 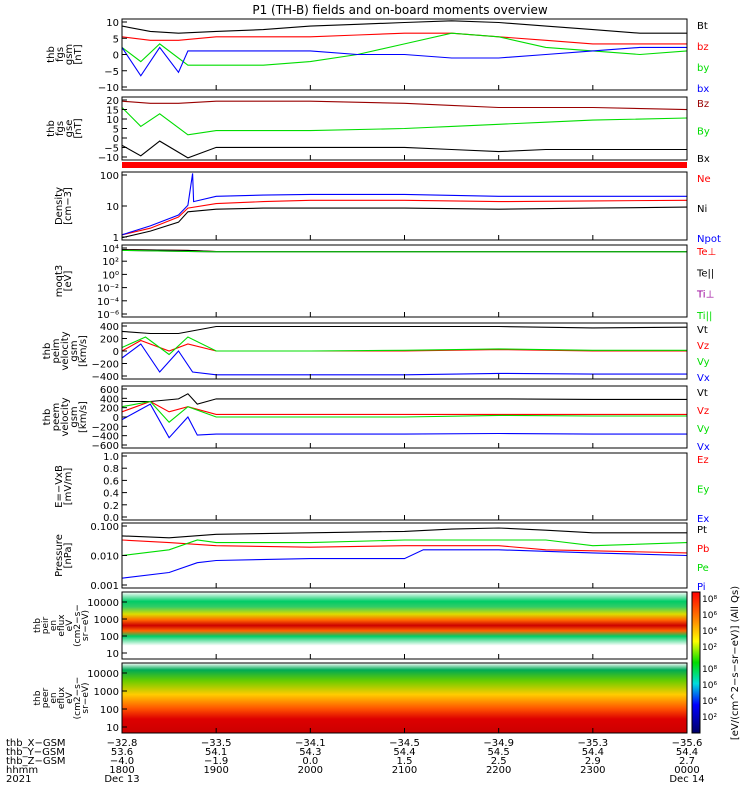 I want to click on y-tick-label: 10⁻⁶, so click(x=108, y=315).